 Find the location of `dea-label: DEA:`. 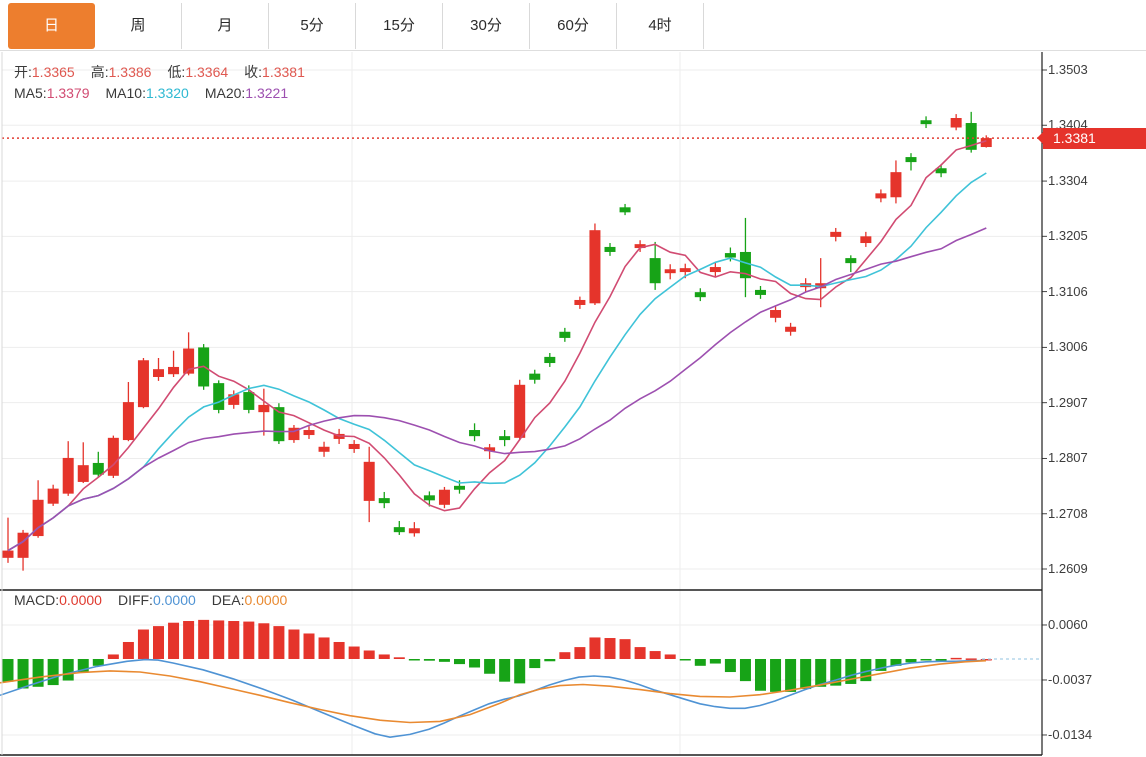

dea-label: DEA: is located at coordinates (228, 600).